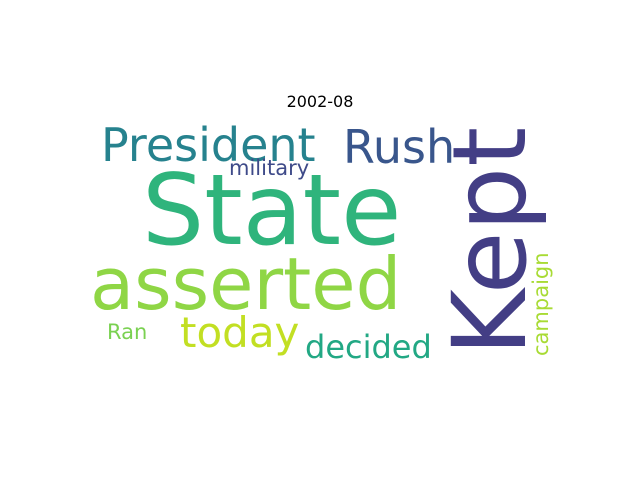  I want to click on word-decided: decided, so click(368, 347).